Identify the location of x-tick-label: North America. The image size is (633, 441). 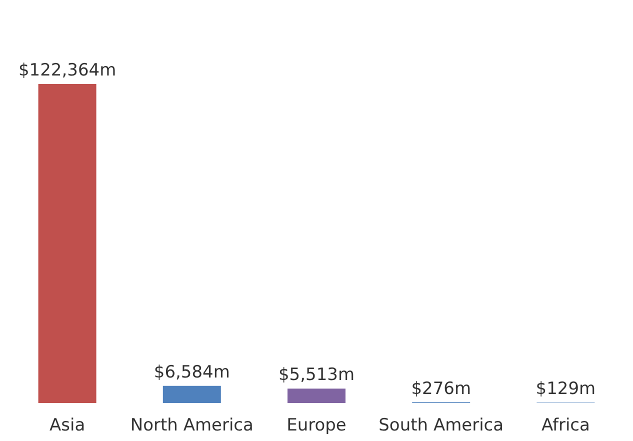
(192, 426).